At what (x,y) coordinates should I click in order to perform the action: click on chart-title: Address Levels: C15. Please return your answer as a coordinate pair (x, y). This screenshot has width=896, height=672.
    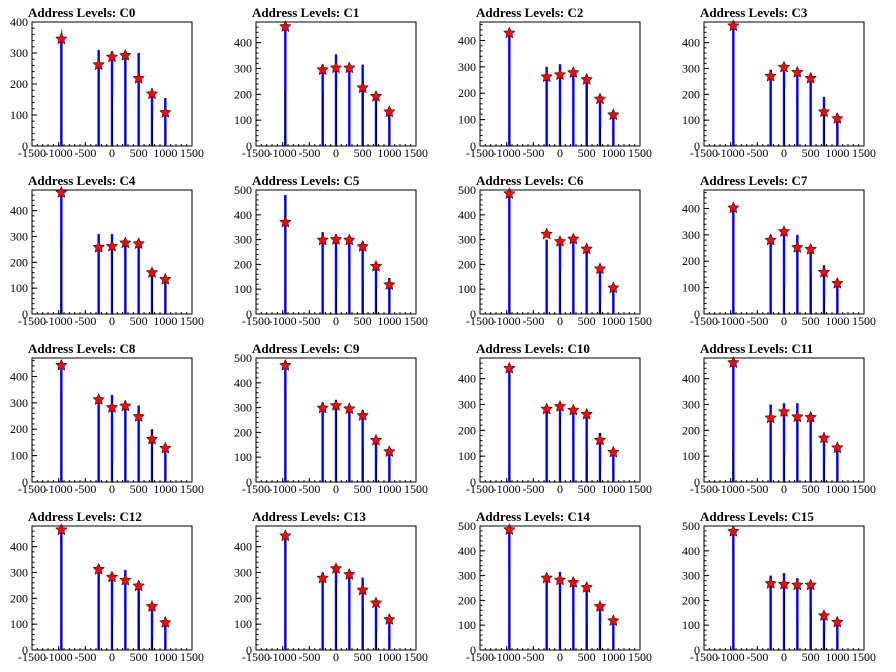
    Looking at the image, I should click on (757, 516).